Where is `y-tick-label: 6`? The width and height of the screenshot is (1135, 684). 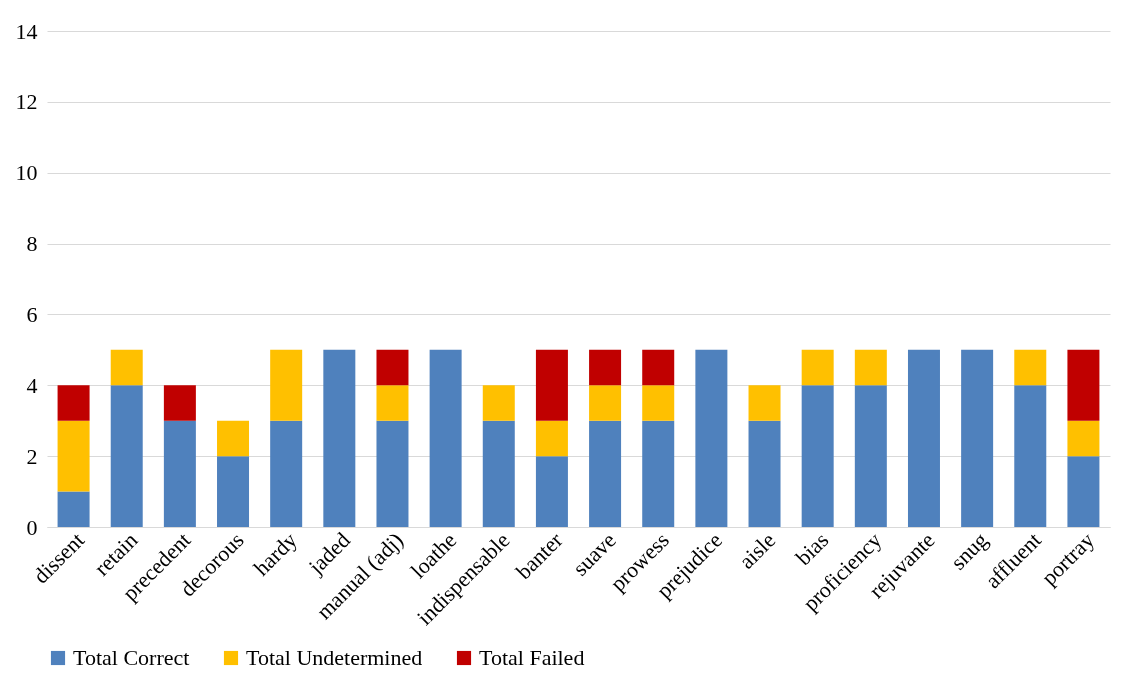
y-tick-label: 6 is located at coordinates (32, 314).